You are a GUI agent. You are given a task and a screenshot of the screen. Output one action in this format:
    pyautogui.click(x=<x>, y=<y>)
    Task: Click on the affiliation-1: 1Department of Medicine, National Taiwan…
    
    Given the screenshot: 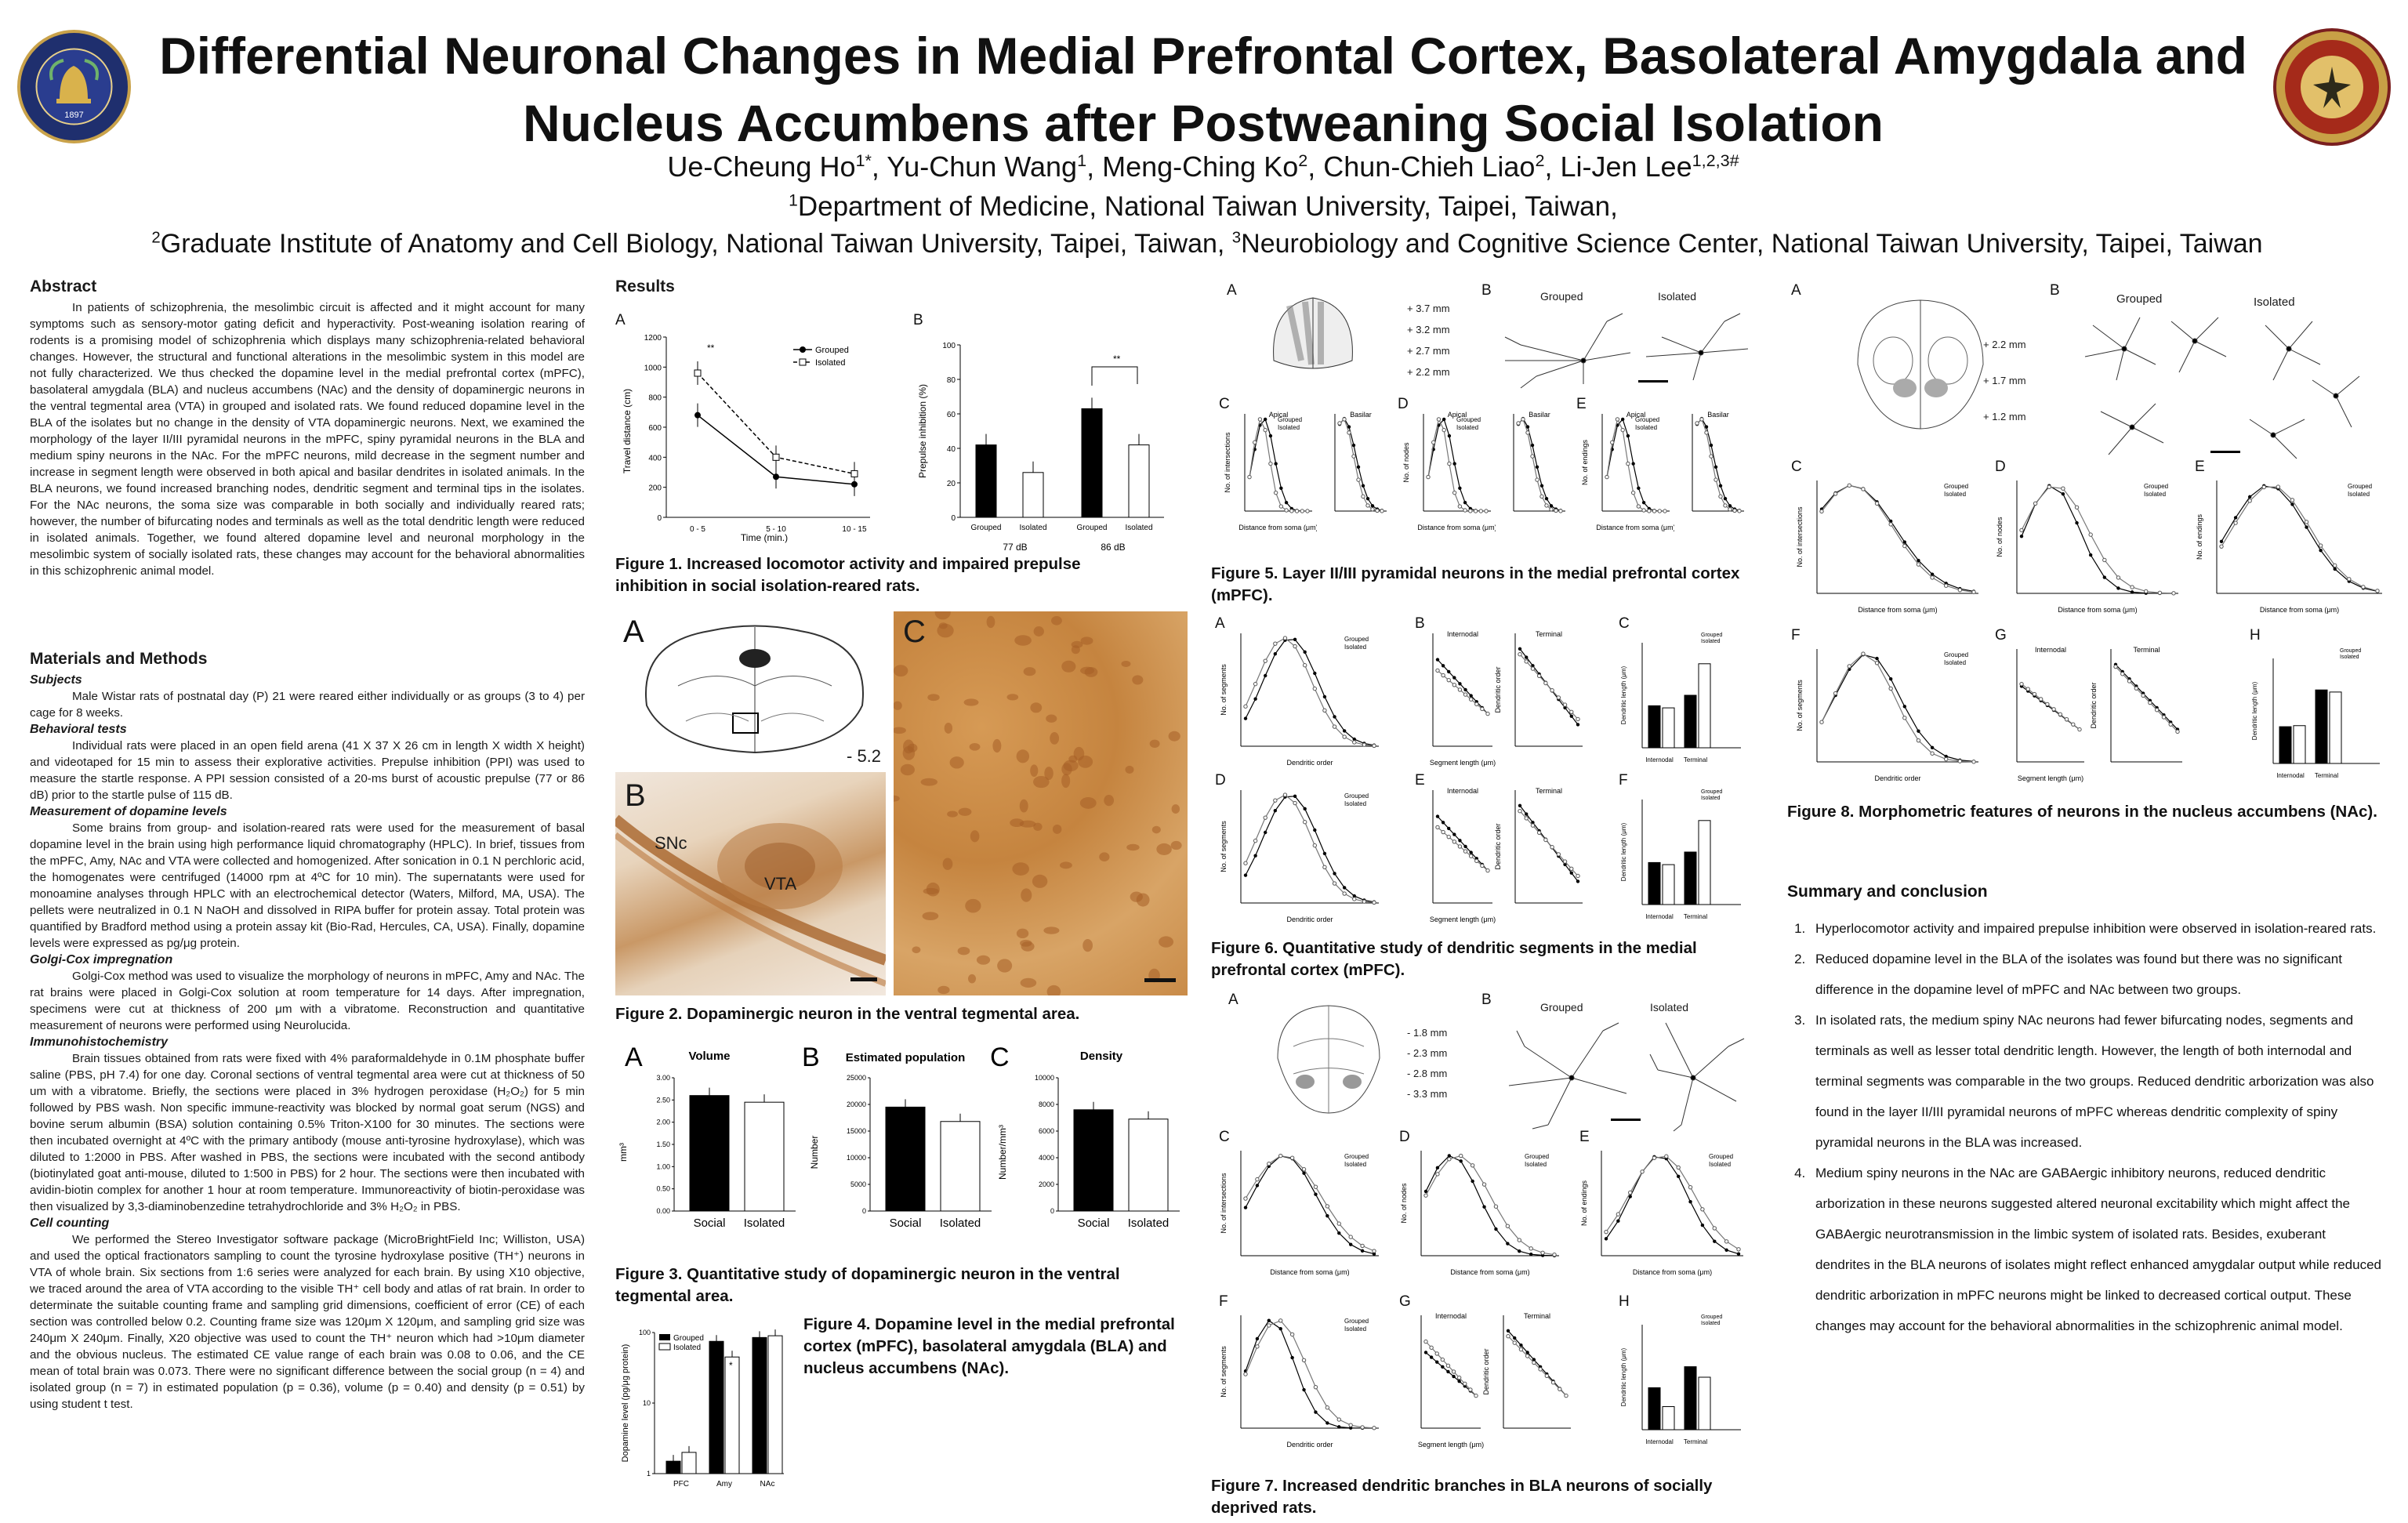 What is the action you would take?
    pyautogui.click(x=1203, y=206)
    